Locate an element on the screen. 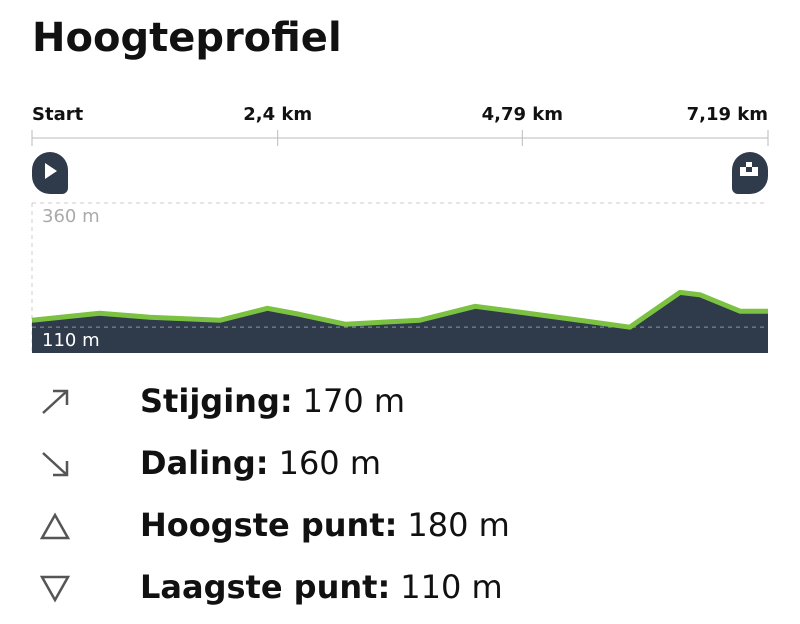 The image size is (800, 624). start-pin is located at coordinates (50, 173).